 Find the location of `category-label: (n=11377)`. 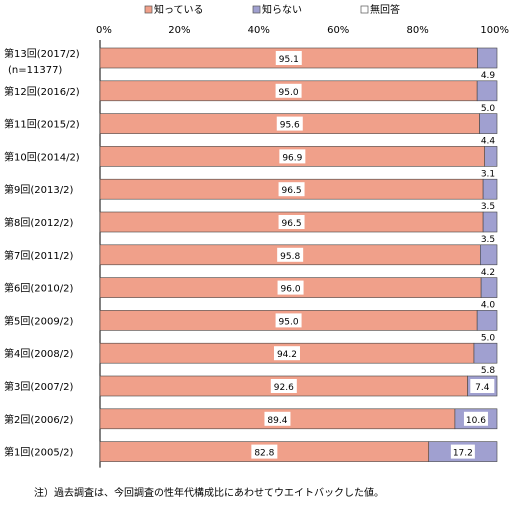

category-label: (n=11377) is located at coordinates (35, 70).